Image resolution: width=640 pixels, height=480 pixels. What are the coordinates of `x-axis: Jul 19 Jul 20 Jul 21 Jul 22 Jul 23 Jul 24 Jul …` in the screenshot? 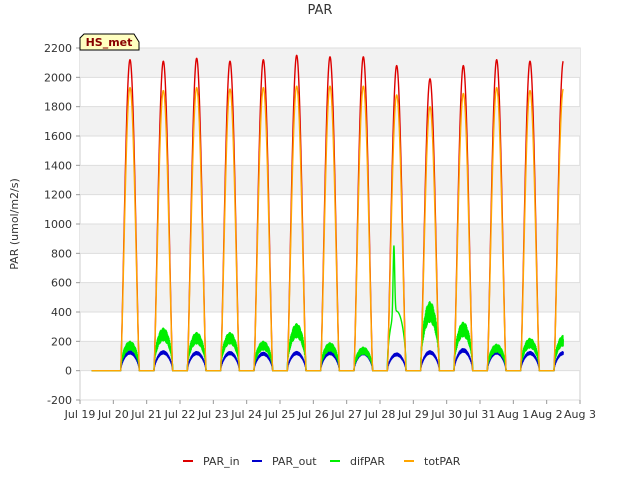 It's located at (330, 410).